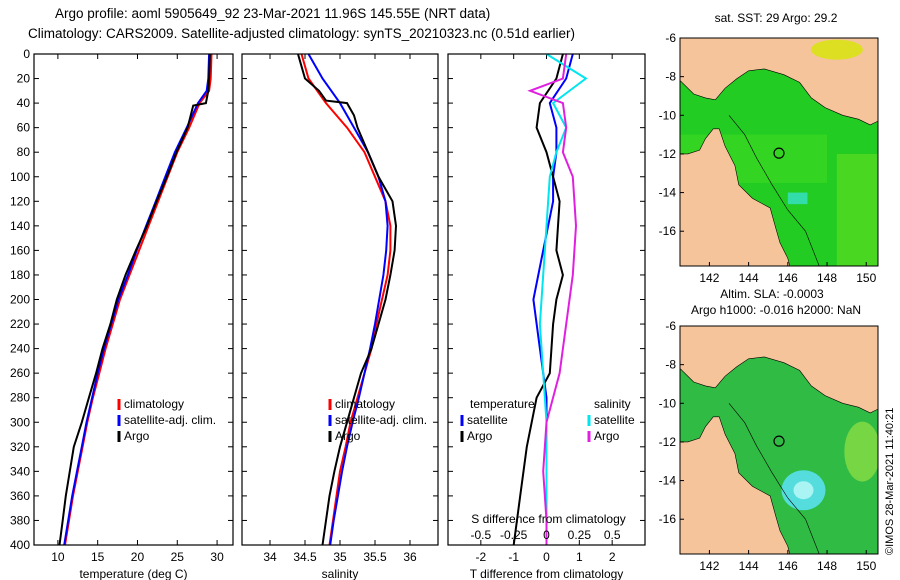 The width and height of the screenshot is (900, 580). I want to click on map-sla: -6 -8 -10 -12 -14 -16 142 144 146 148 150, so click(769, 446).